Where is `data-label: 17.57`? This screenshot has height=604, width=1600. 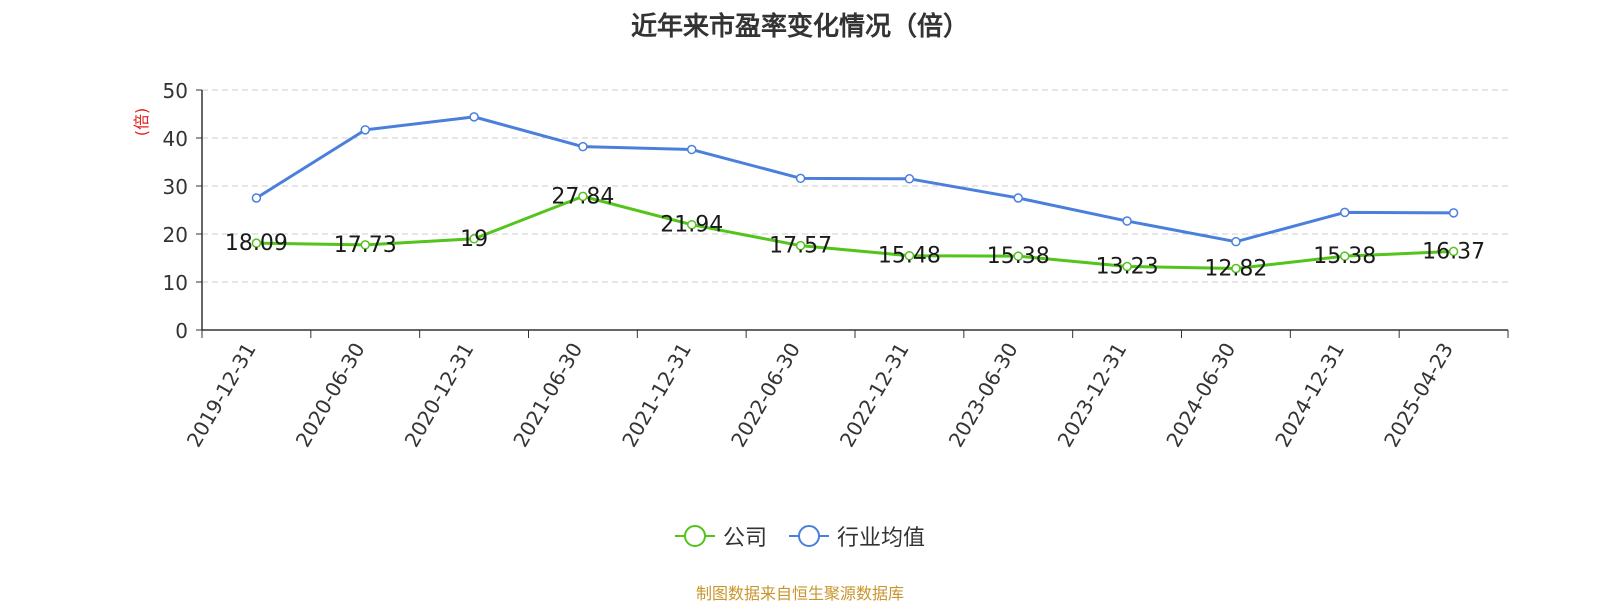
data-label: 17.57 is located at coordinates (800, 246).